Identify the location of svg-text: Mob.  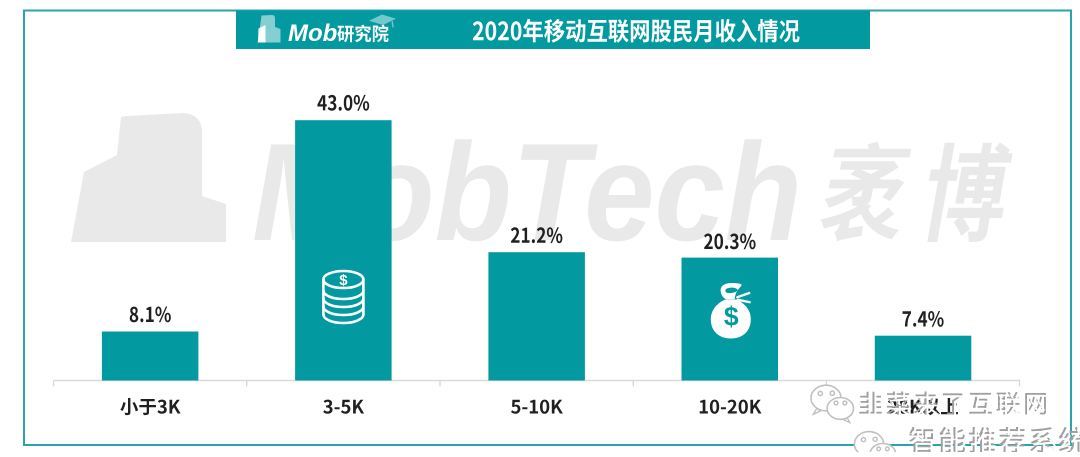
(312, 33).